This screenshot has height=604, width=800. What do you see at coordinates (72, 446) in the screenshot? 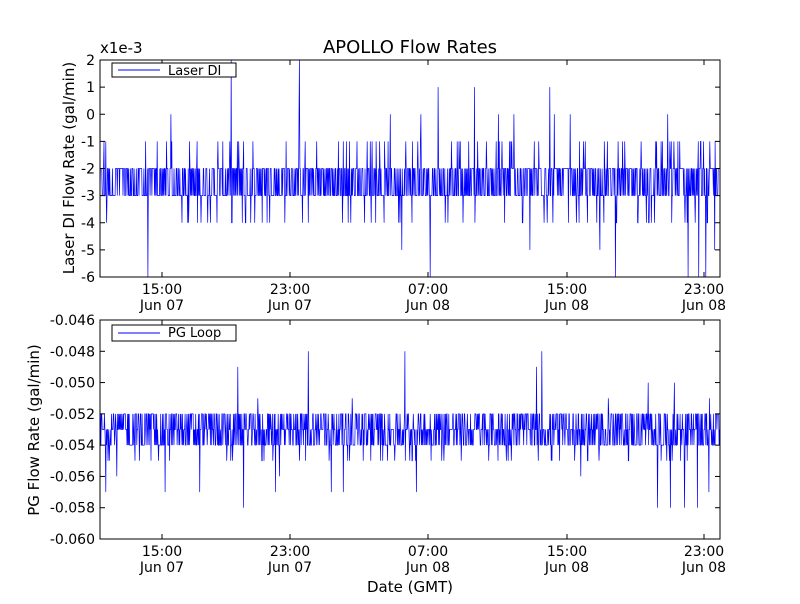
I see `pg-loop-y-tick-label: -0.054` at bounding box center [72, 446].